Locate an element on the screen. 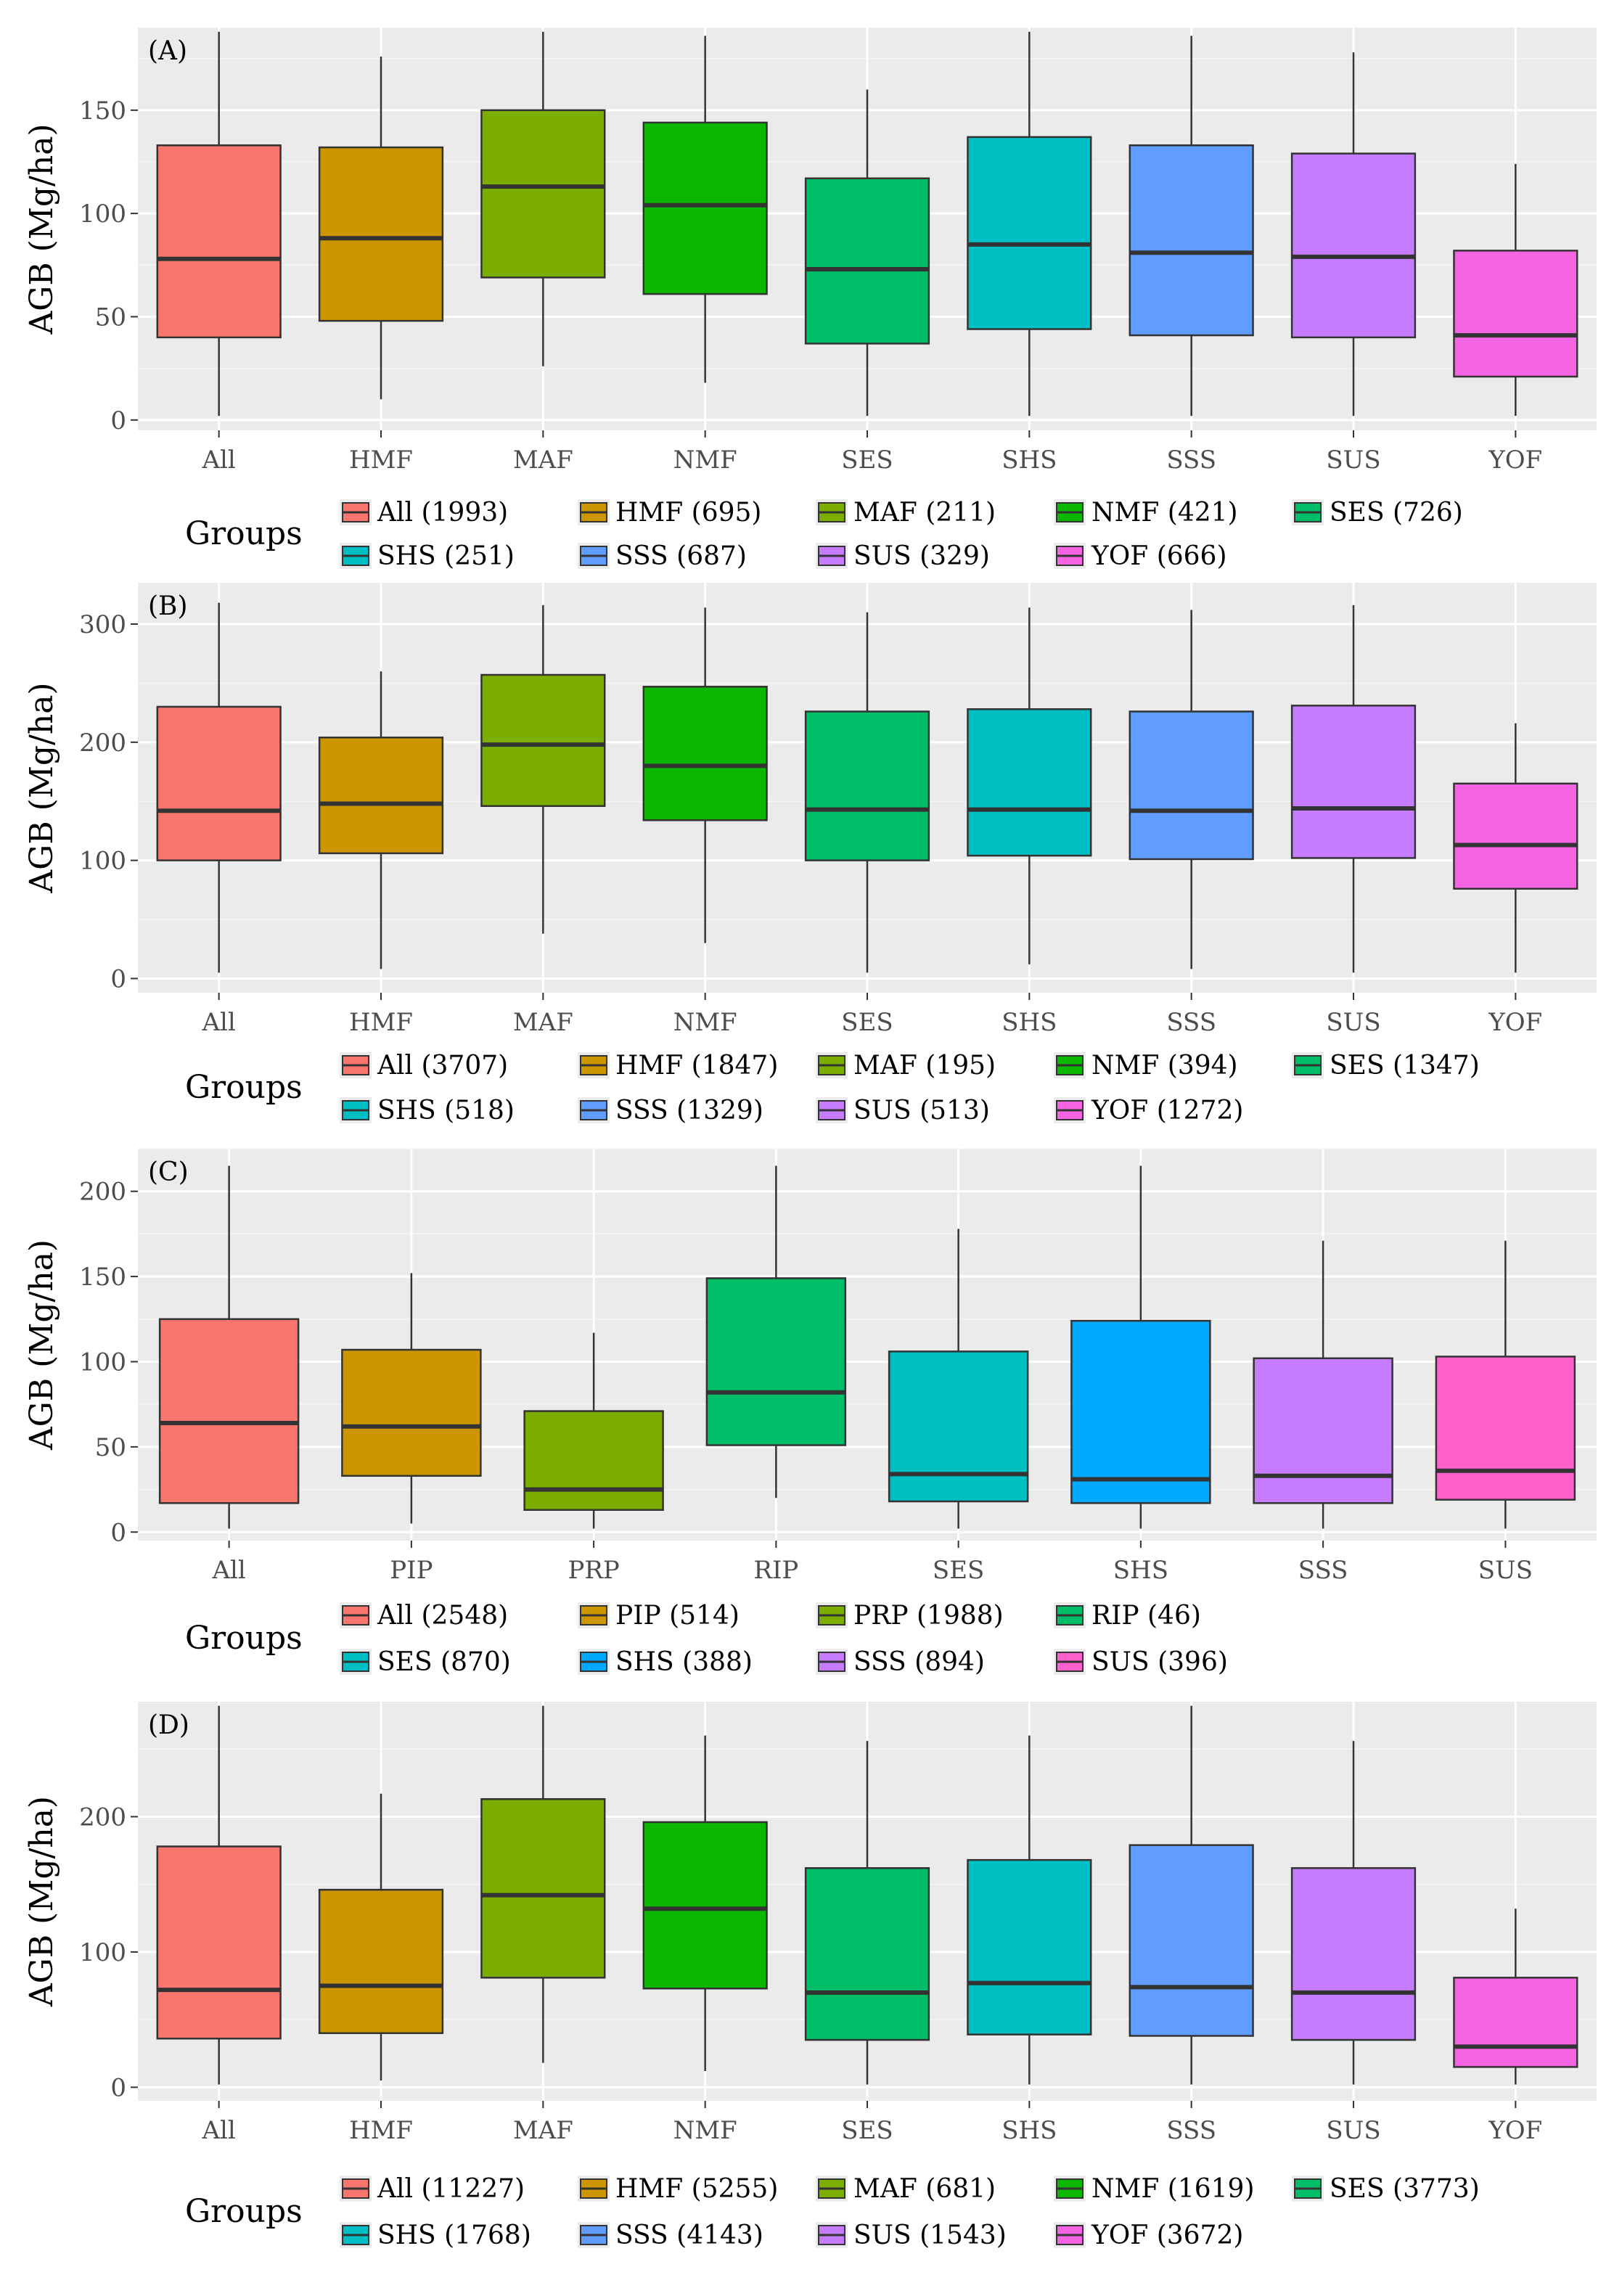 This screenshot has height=2296, width=1622. legend-item: SSS (4143) is located at coordinates (670, 2235).